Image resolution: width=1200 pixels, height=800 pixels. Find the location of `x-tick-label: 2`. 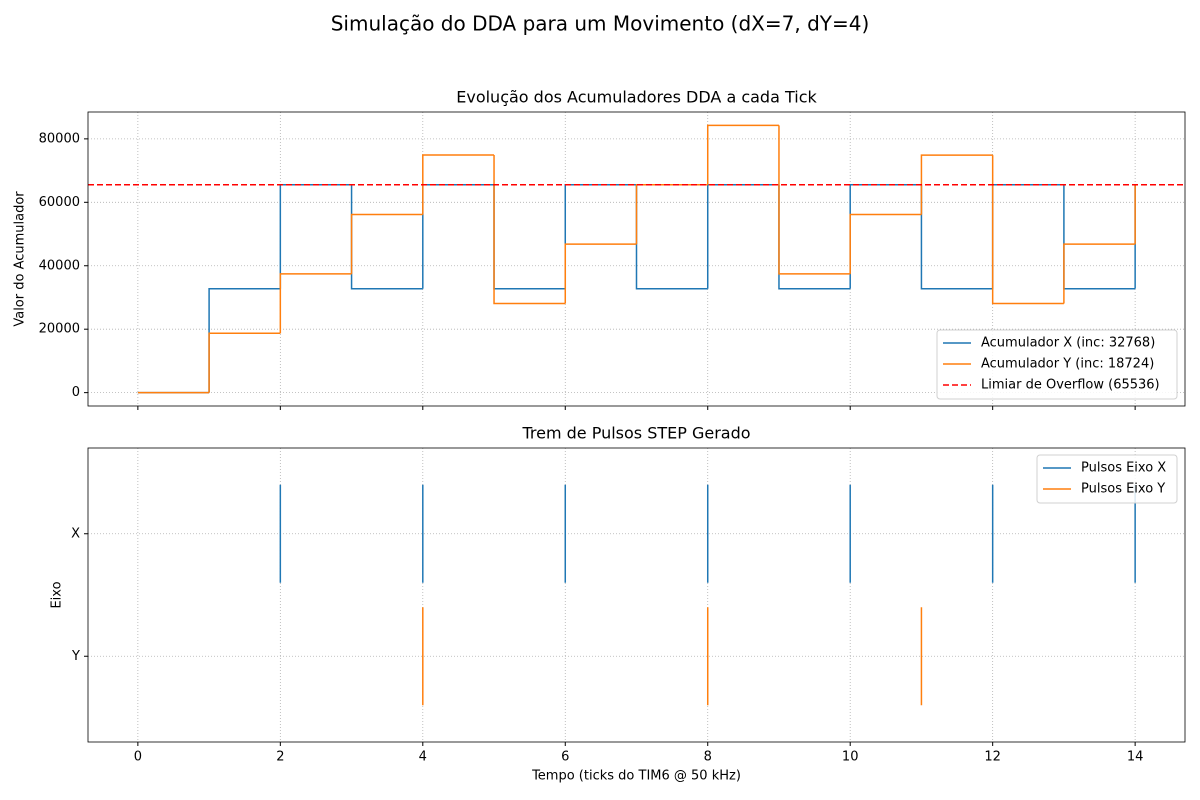

x-tick-label: 2 is located at coordinates (280, 757).